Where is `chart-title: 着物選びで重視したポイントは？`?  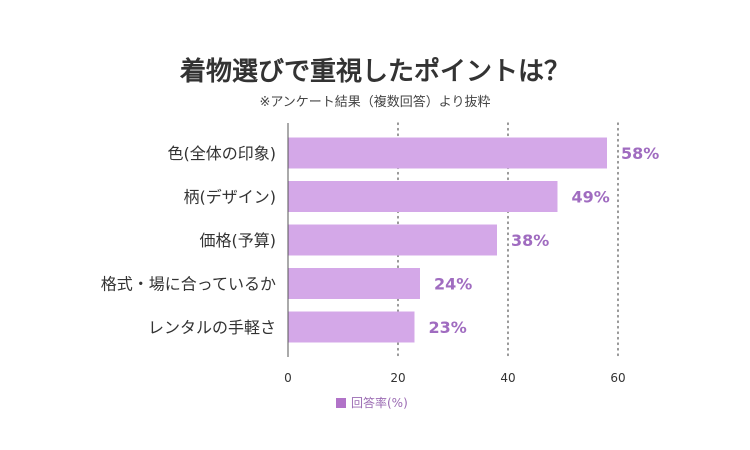 chart-title: 着物選びで重視したポイントは？ is located at coordinates (374, 71).